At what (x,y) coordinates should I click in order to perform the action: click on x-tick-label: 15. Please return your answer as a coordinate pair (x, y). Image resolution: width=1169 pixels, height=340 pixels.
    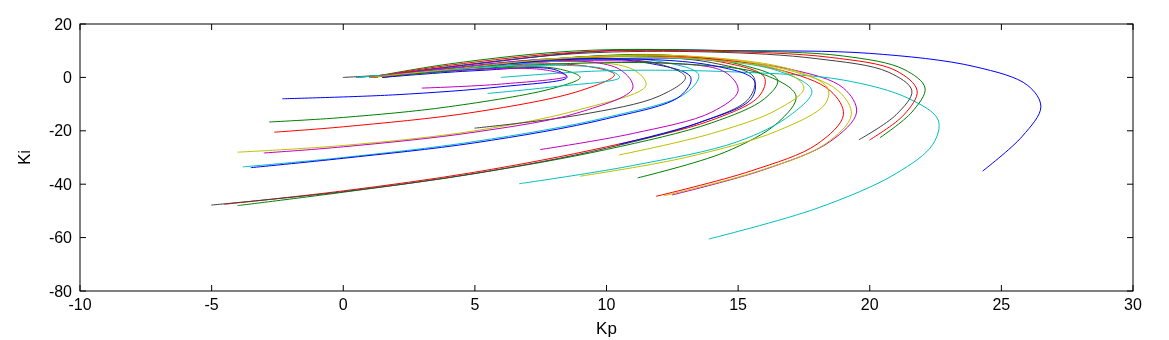
    Looking at the image, I should click on (738, 304).